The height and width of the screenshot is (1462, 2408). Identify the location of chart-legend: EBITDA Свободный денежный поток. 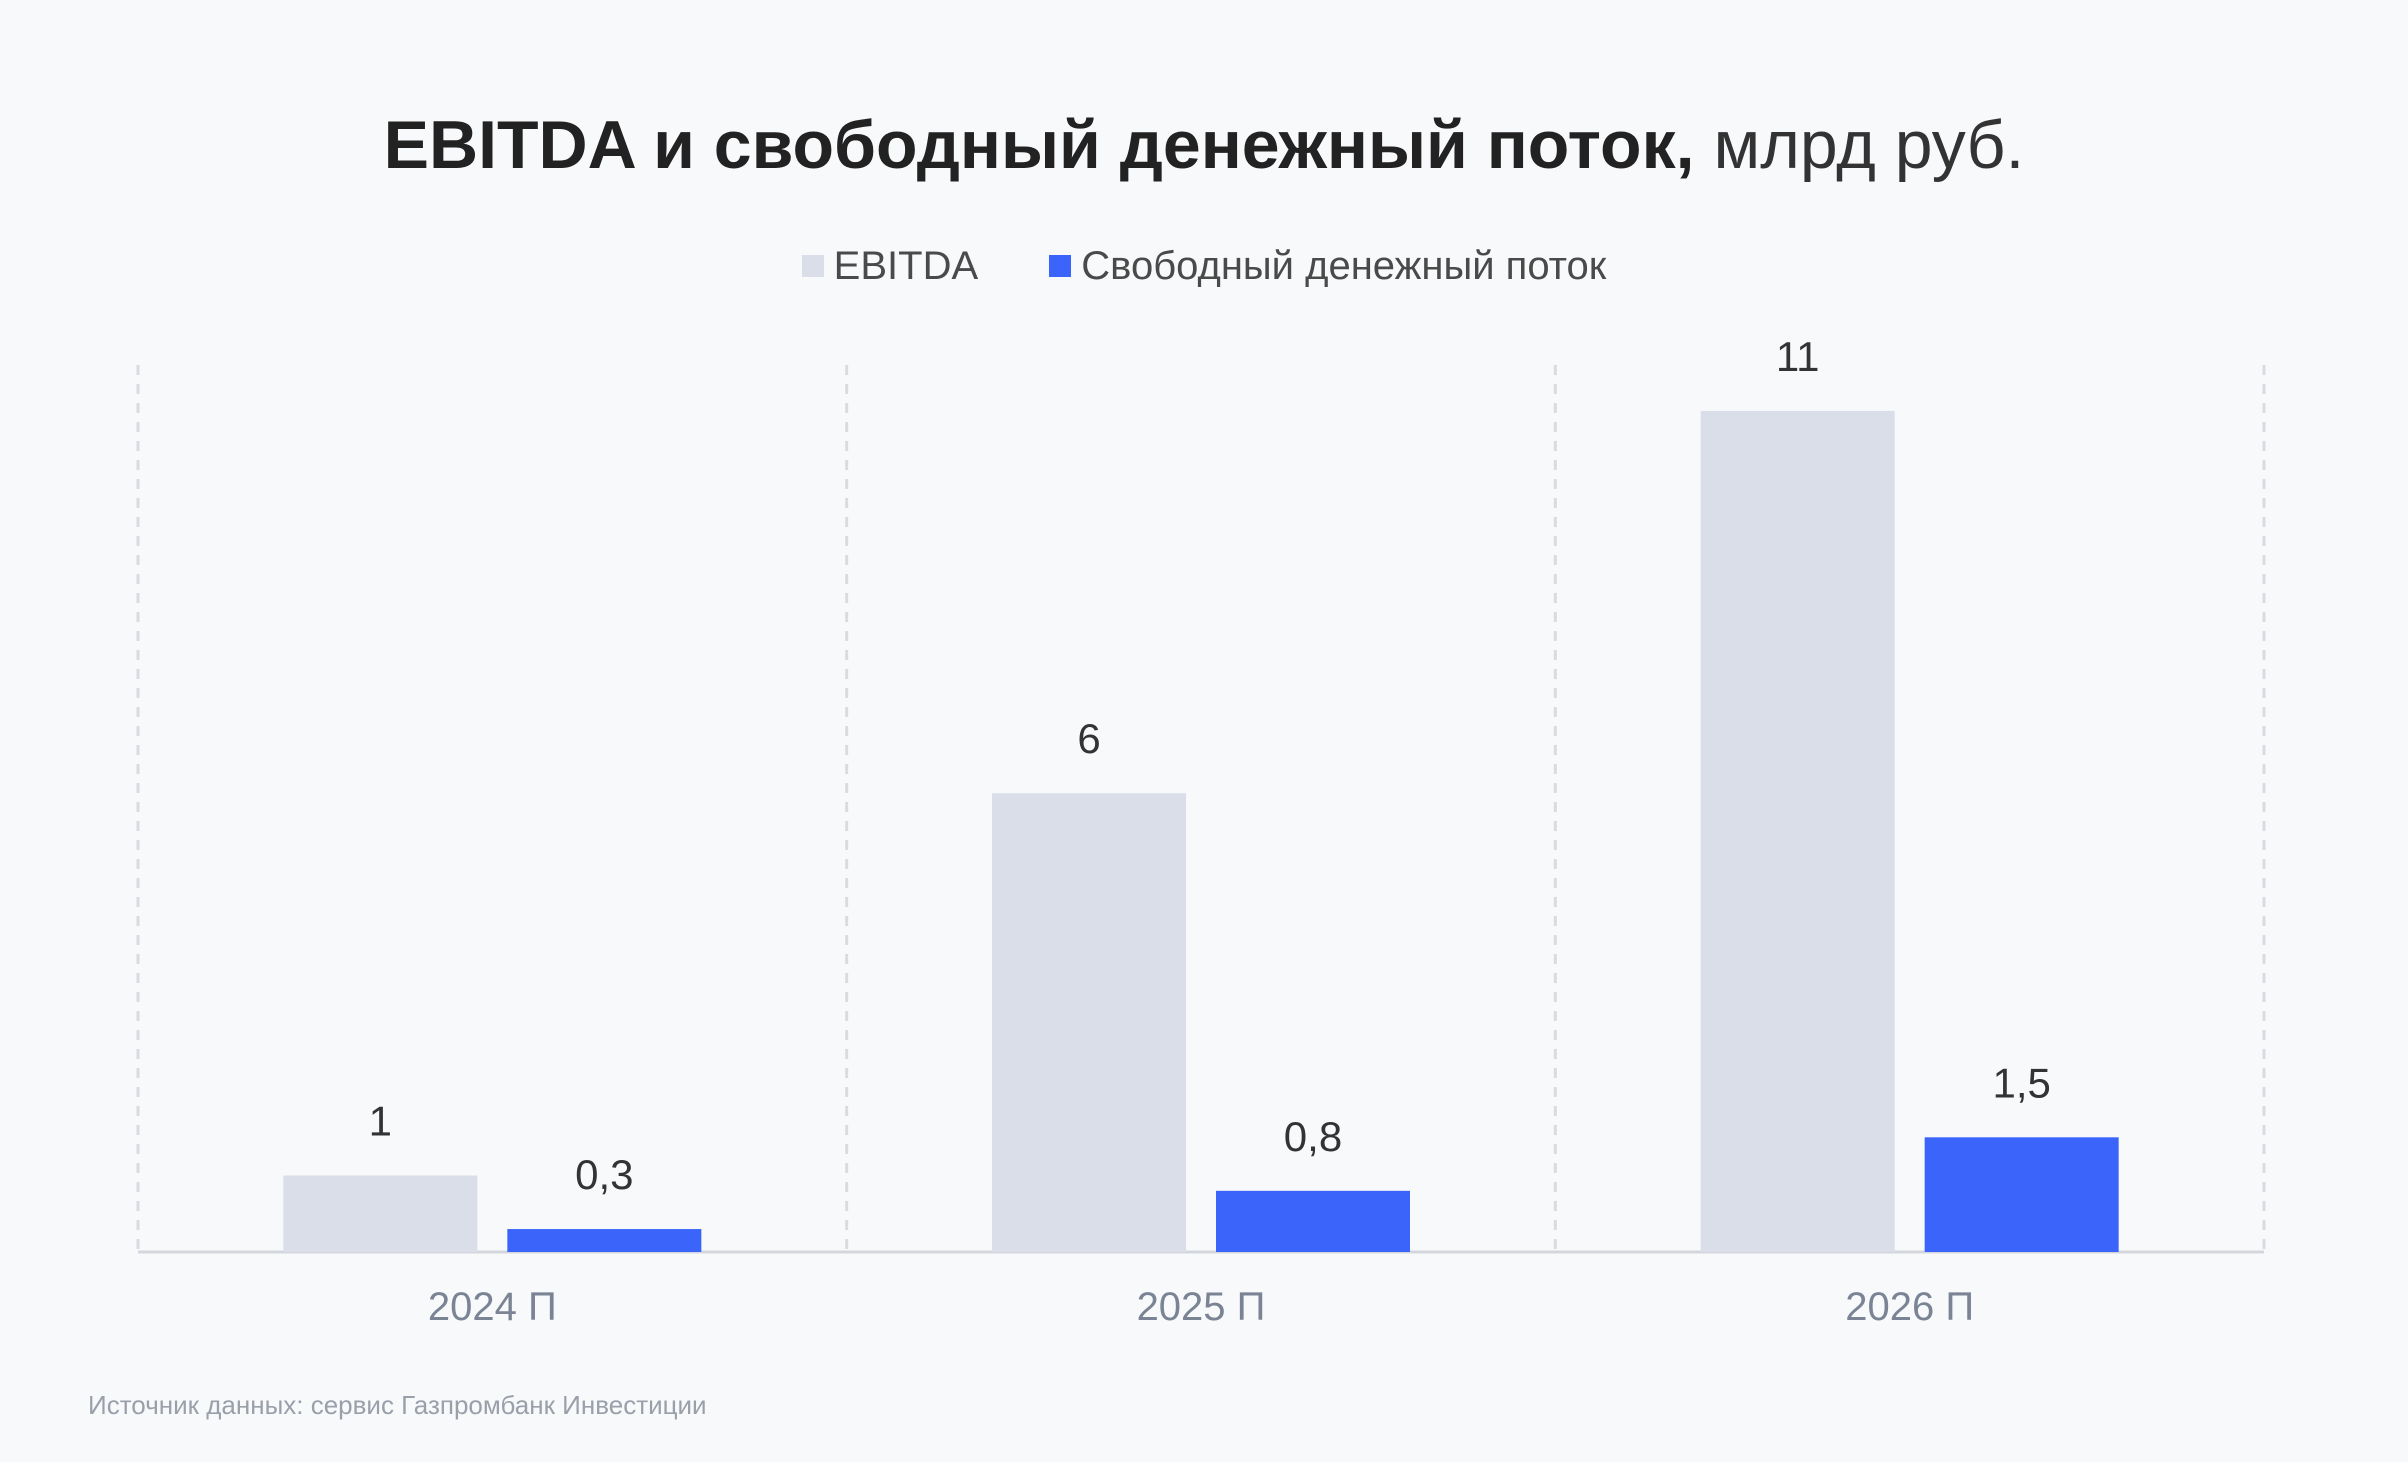
(1204, 265).